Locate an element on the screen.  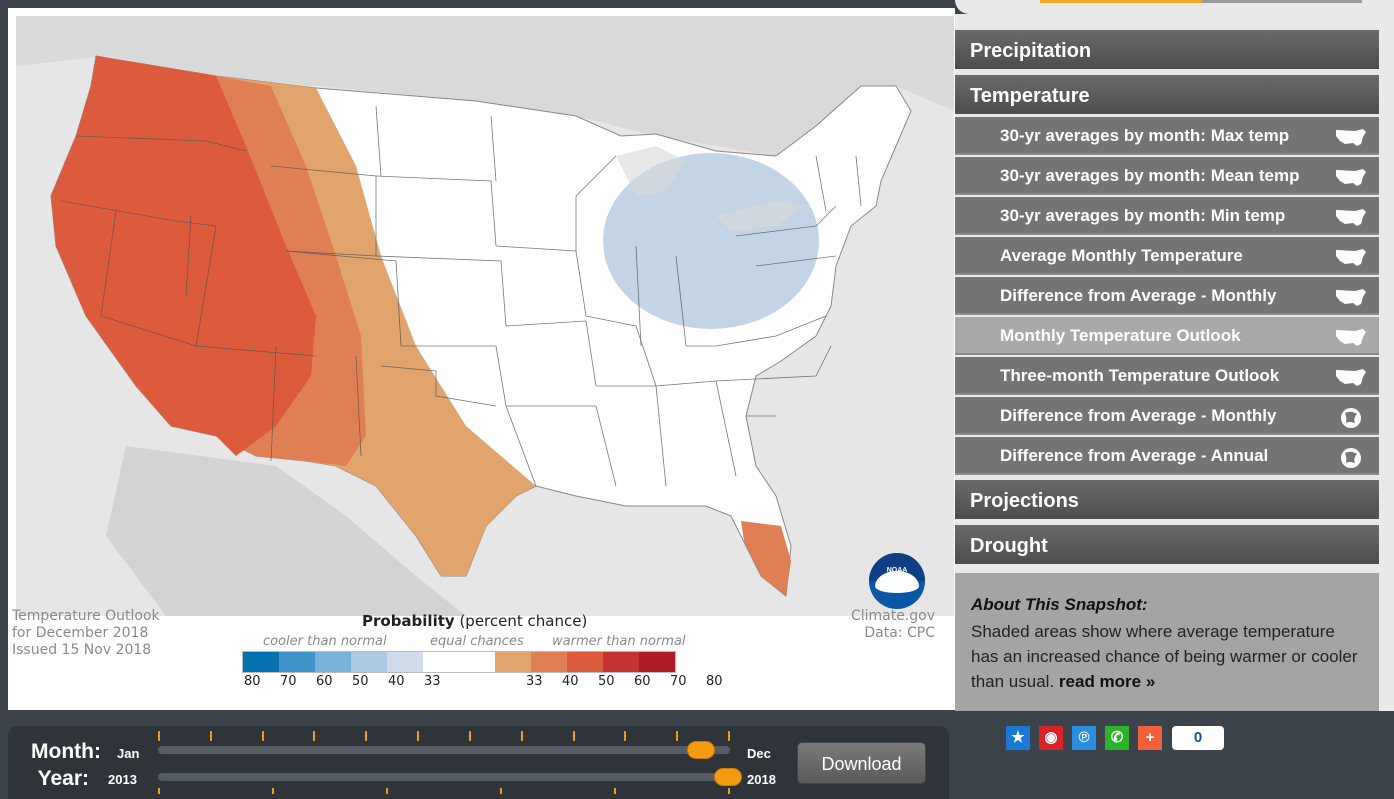
legend-colorbar is located at coordinates (459, 662).